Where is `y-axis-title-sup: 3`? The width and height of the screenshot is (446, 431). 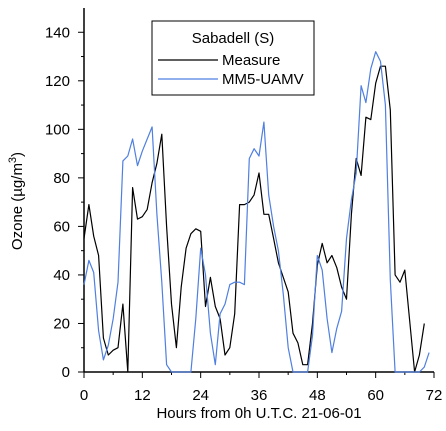
y-axis-title-sup: 3 is located at coordinates (13, 160).